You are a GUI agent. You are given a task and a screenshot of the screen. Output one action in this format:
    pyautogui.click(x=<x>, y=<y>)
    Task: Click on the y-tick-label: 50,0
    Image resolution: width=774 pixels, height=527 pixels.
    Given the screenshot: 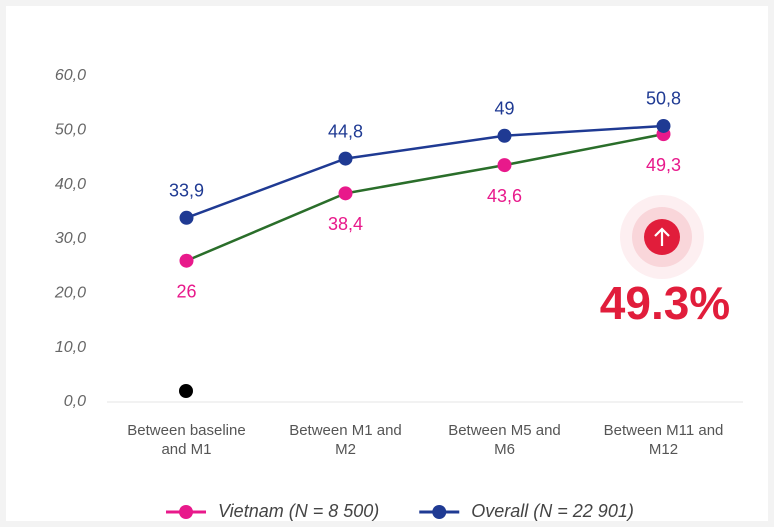 What is the action you would take?
    pyautogui.click(x=70, y=130)
    